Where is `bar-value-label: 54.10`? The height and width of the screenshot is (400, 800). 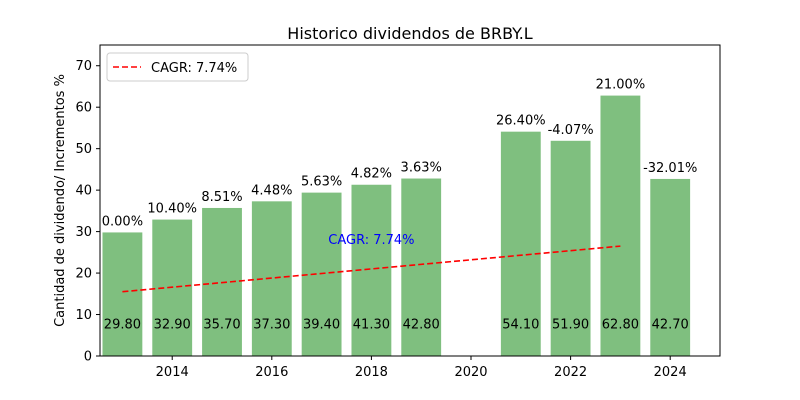 bar-value-label: 54.10 is located at coordinates (520, 324).